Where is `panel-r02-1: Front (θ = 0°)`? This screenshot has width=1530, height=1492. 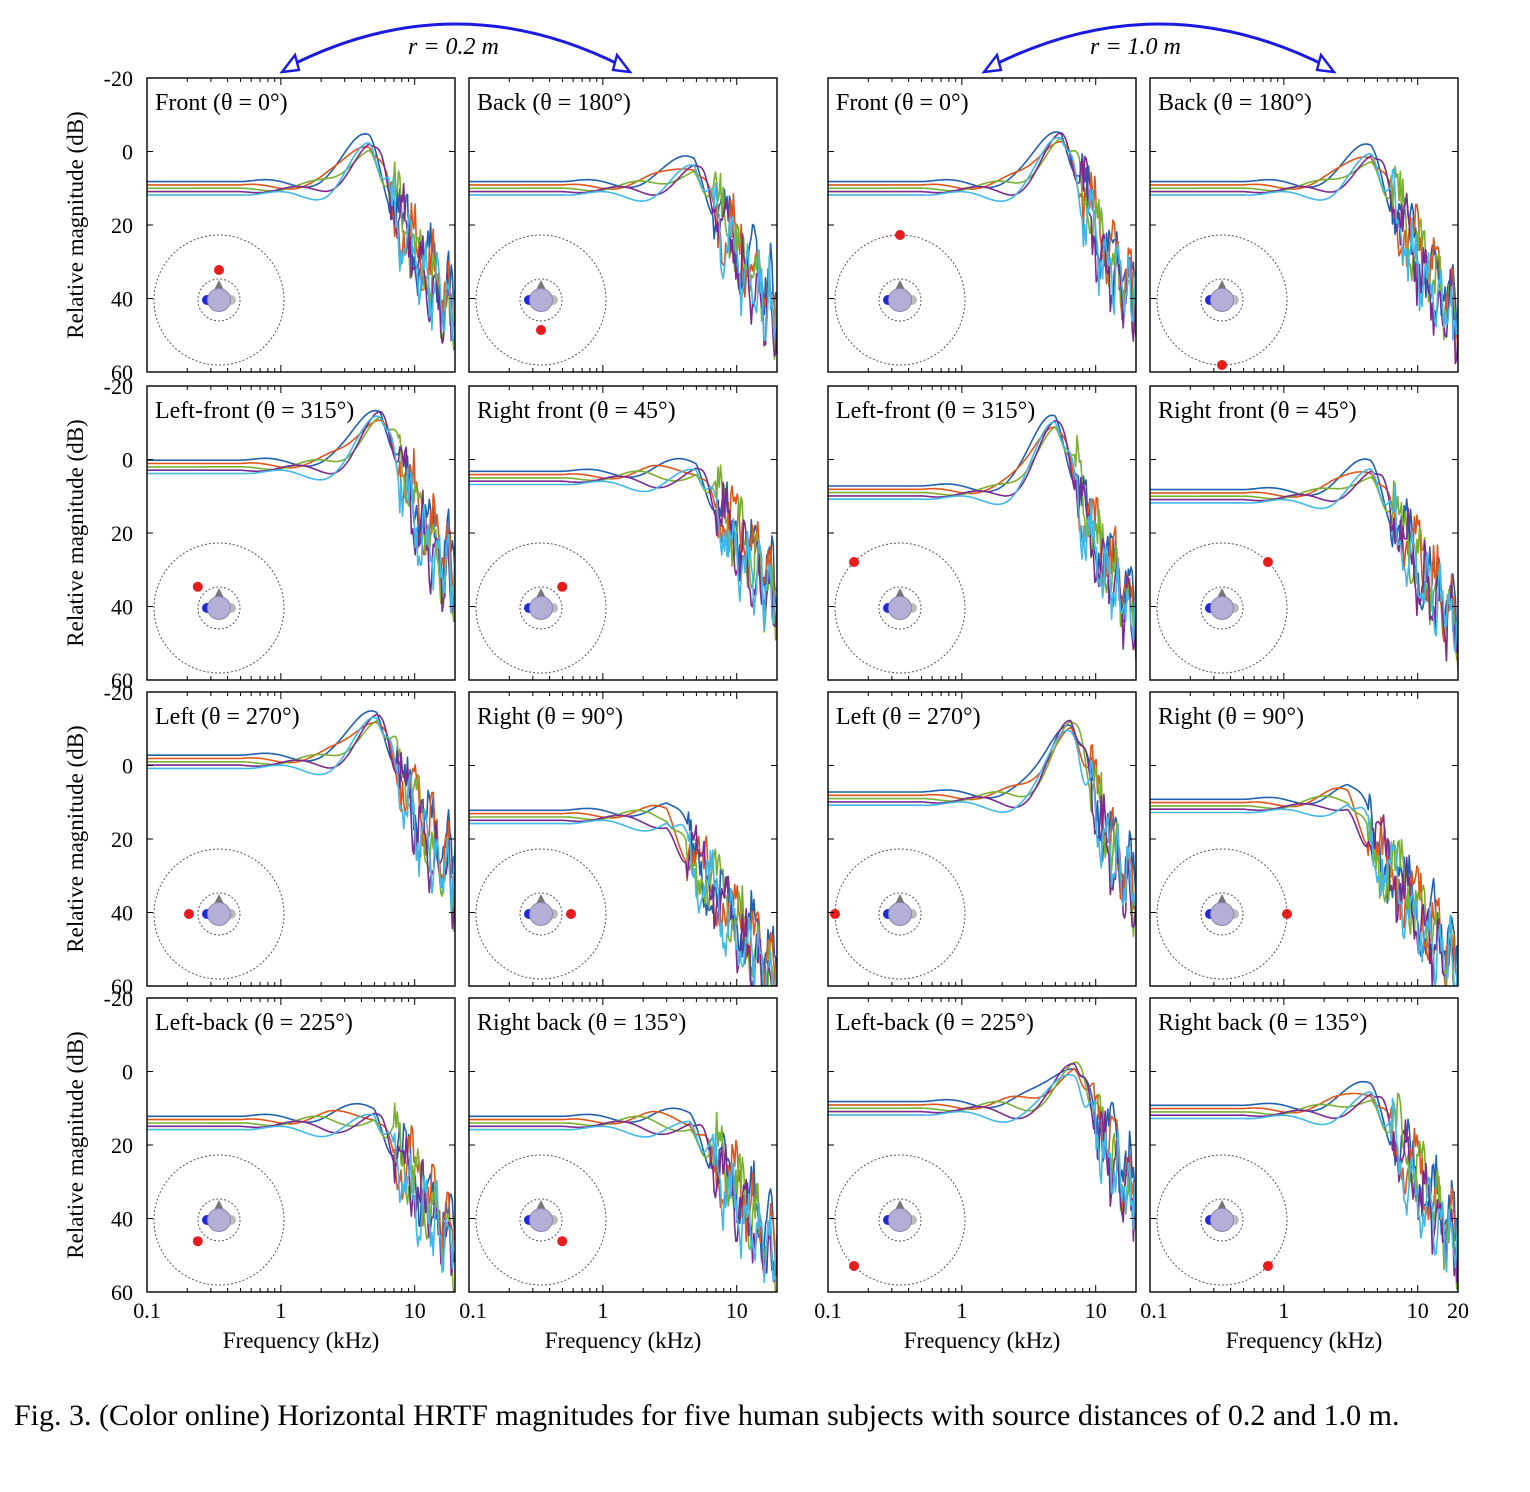
panel-r02-1: Front (θ = 0°) is located at coordinates (301, 225).